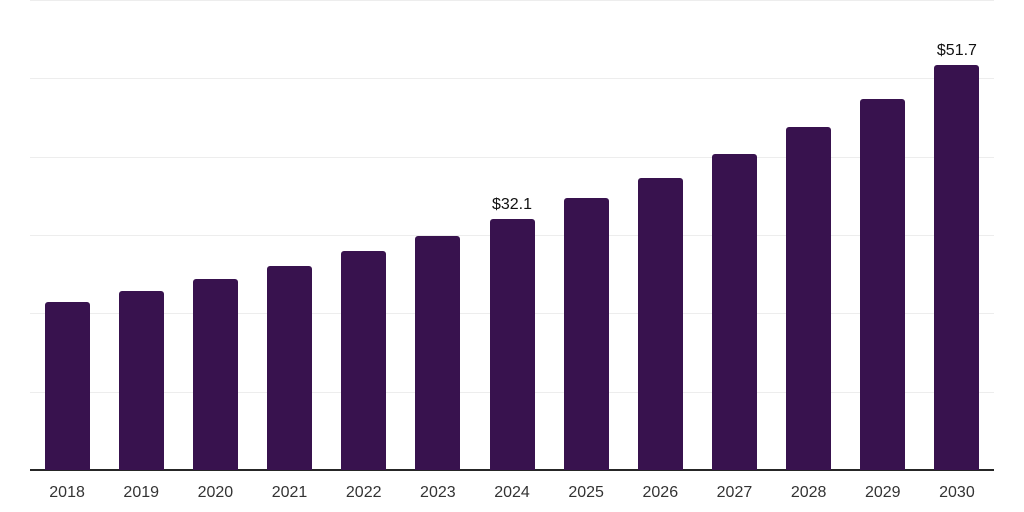  What do you see at coordinates (363, 492) in the screenshot?
I see `x-tick-label-2022: 2022` at bounding box center [363, 492].